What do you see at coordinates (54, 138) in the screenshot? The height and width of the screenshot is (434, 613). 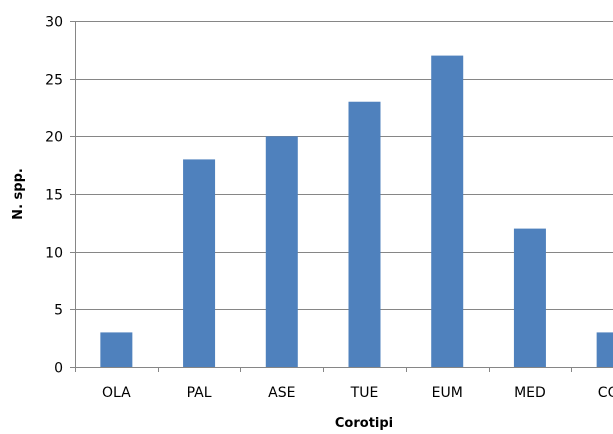 I see `y-tick-label: 20` at bounding box center [54, 138].